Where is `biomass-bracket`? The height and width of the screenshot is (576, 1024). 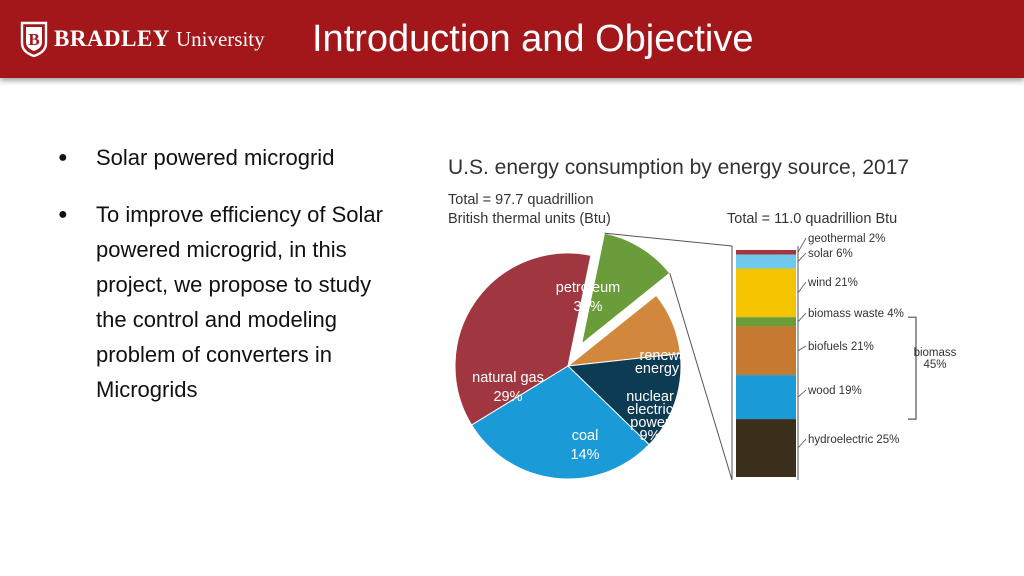
biomass-bracket is located at coordinates (912, 368).